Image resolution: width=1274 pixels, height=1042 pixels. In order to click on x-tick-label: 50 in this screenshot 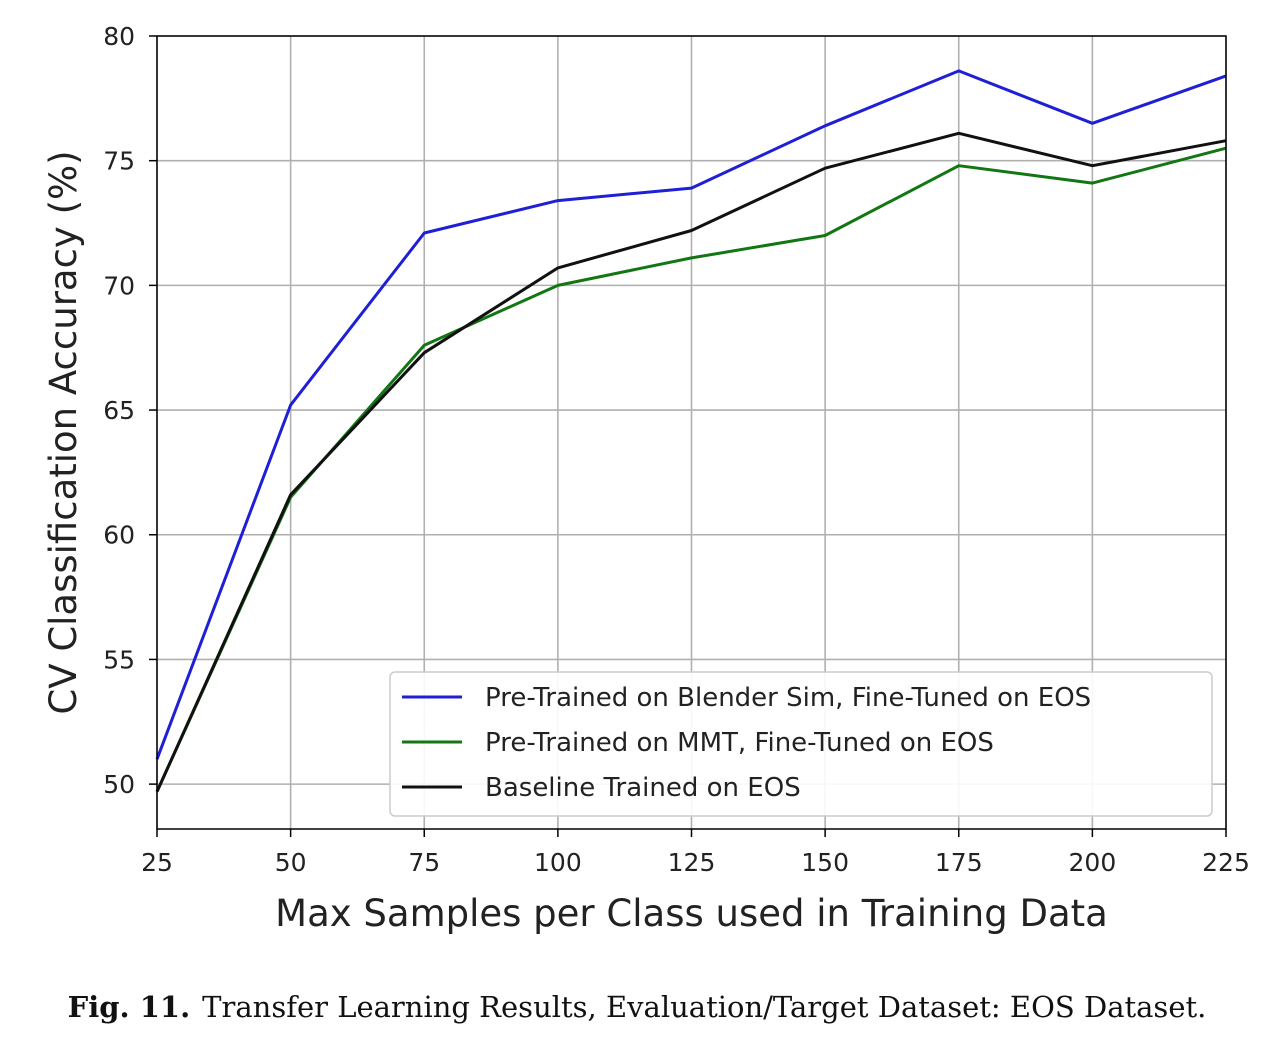, I will do `click(291, 862)`.